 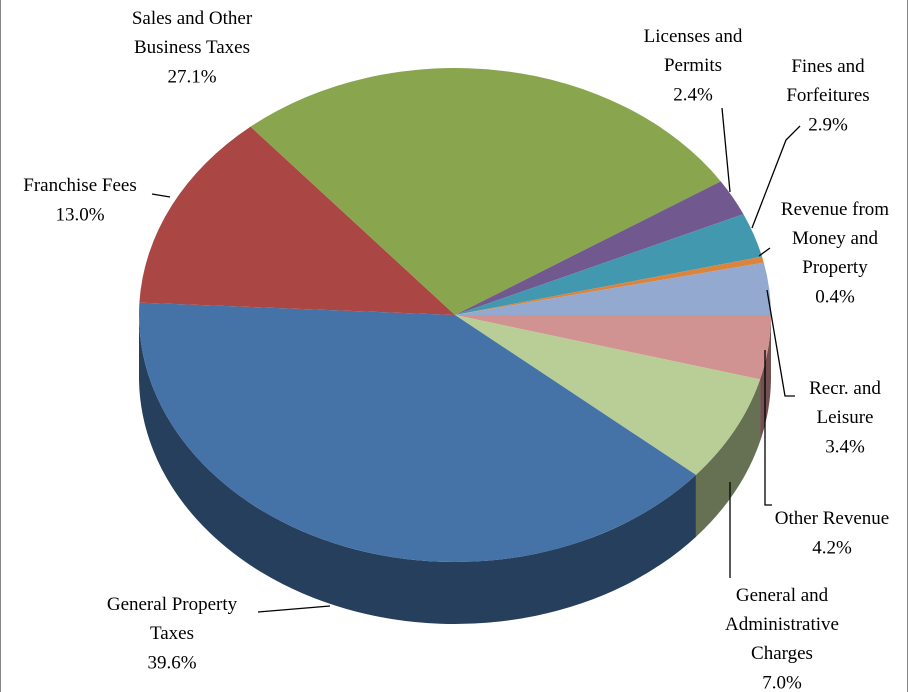 What do you see at coordinates (79, 214) in the screenshot?
I see `value-label: 13.0%` at bounding box center [79, 214].